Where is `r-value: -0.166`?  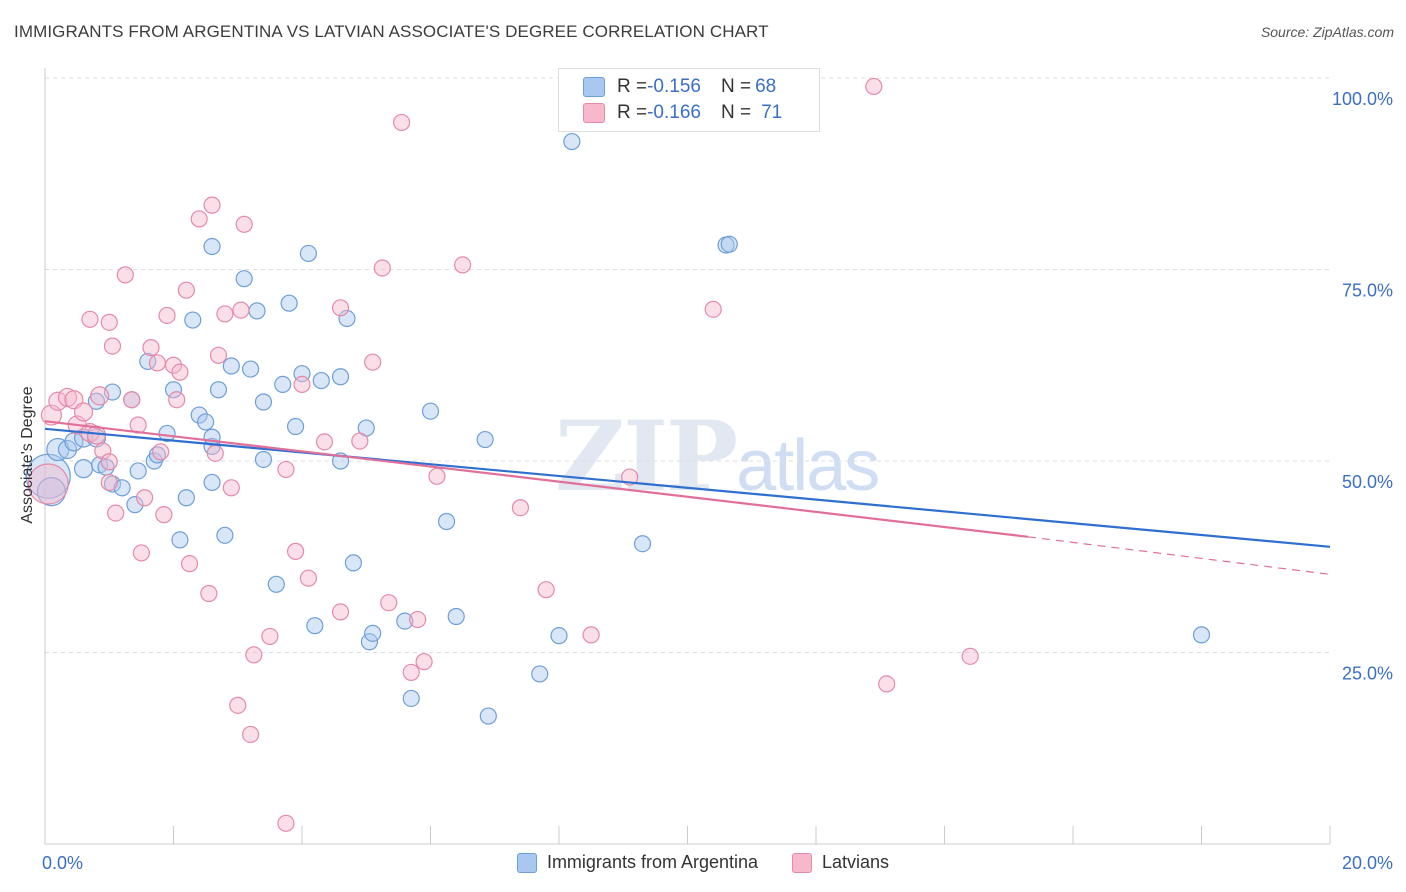 r-value: -0.166 is located at coordinates (674, 112).